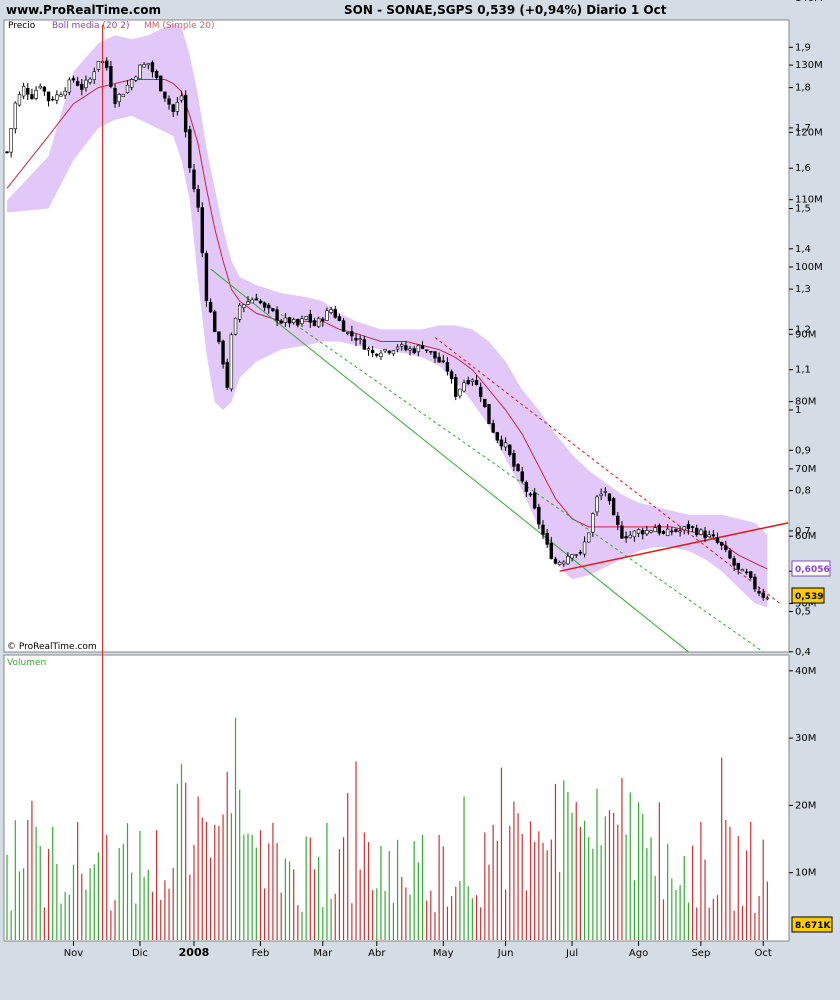  I want to click on legend-mm: MM (Simple 20), so click(179, 26).